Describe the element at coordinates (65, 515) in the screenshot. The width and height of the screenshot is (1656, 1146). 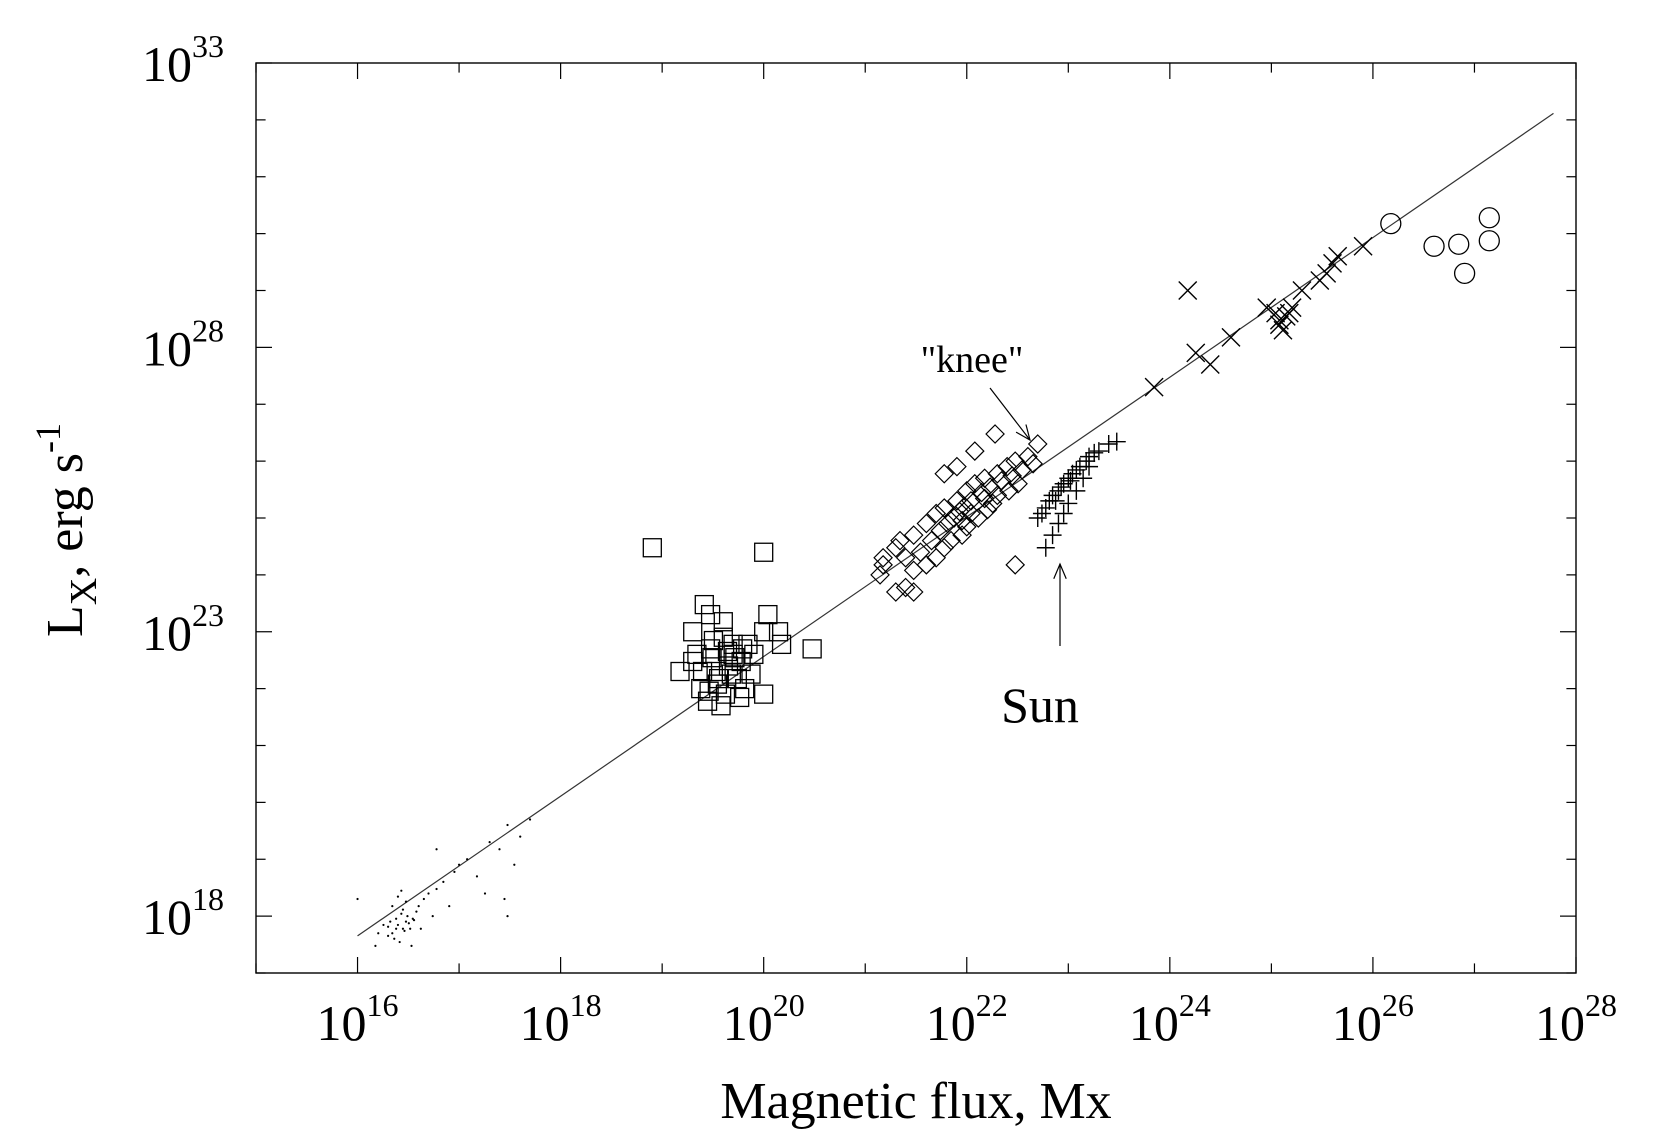
I see `y-axis-title-rest: , erg s` at that location.